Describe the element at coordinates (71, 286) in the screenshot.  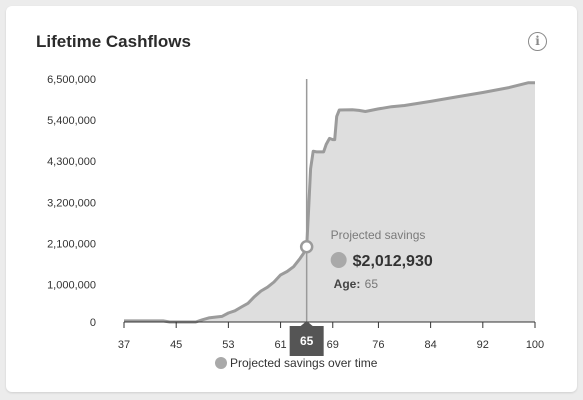
I see `y-tick-label: 1,000,000` at that location.